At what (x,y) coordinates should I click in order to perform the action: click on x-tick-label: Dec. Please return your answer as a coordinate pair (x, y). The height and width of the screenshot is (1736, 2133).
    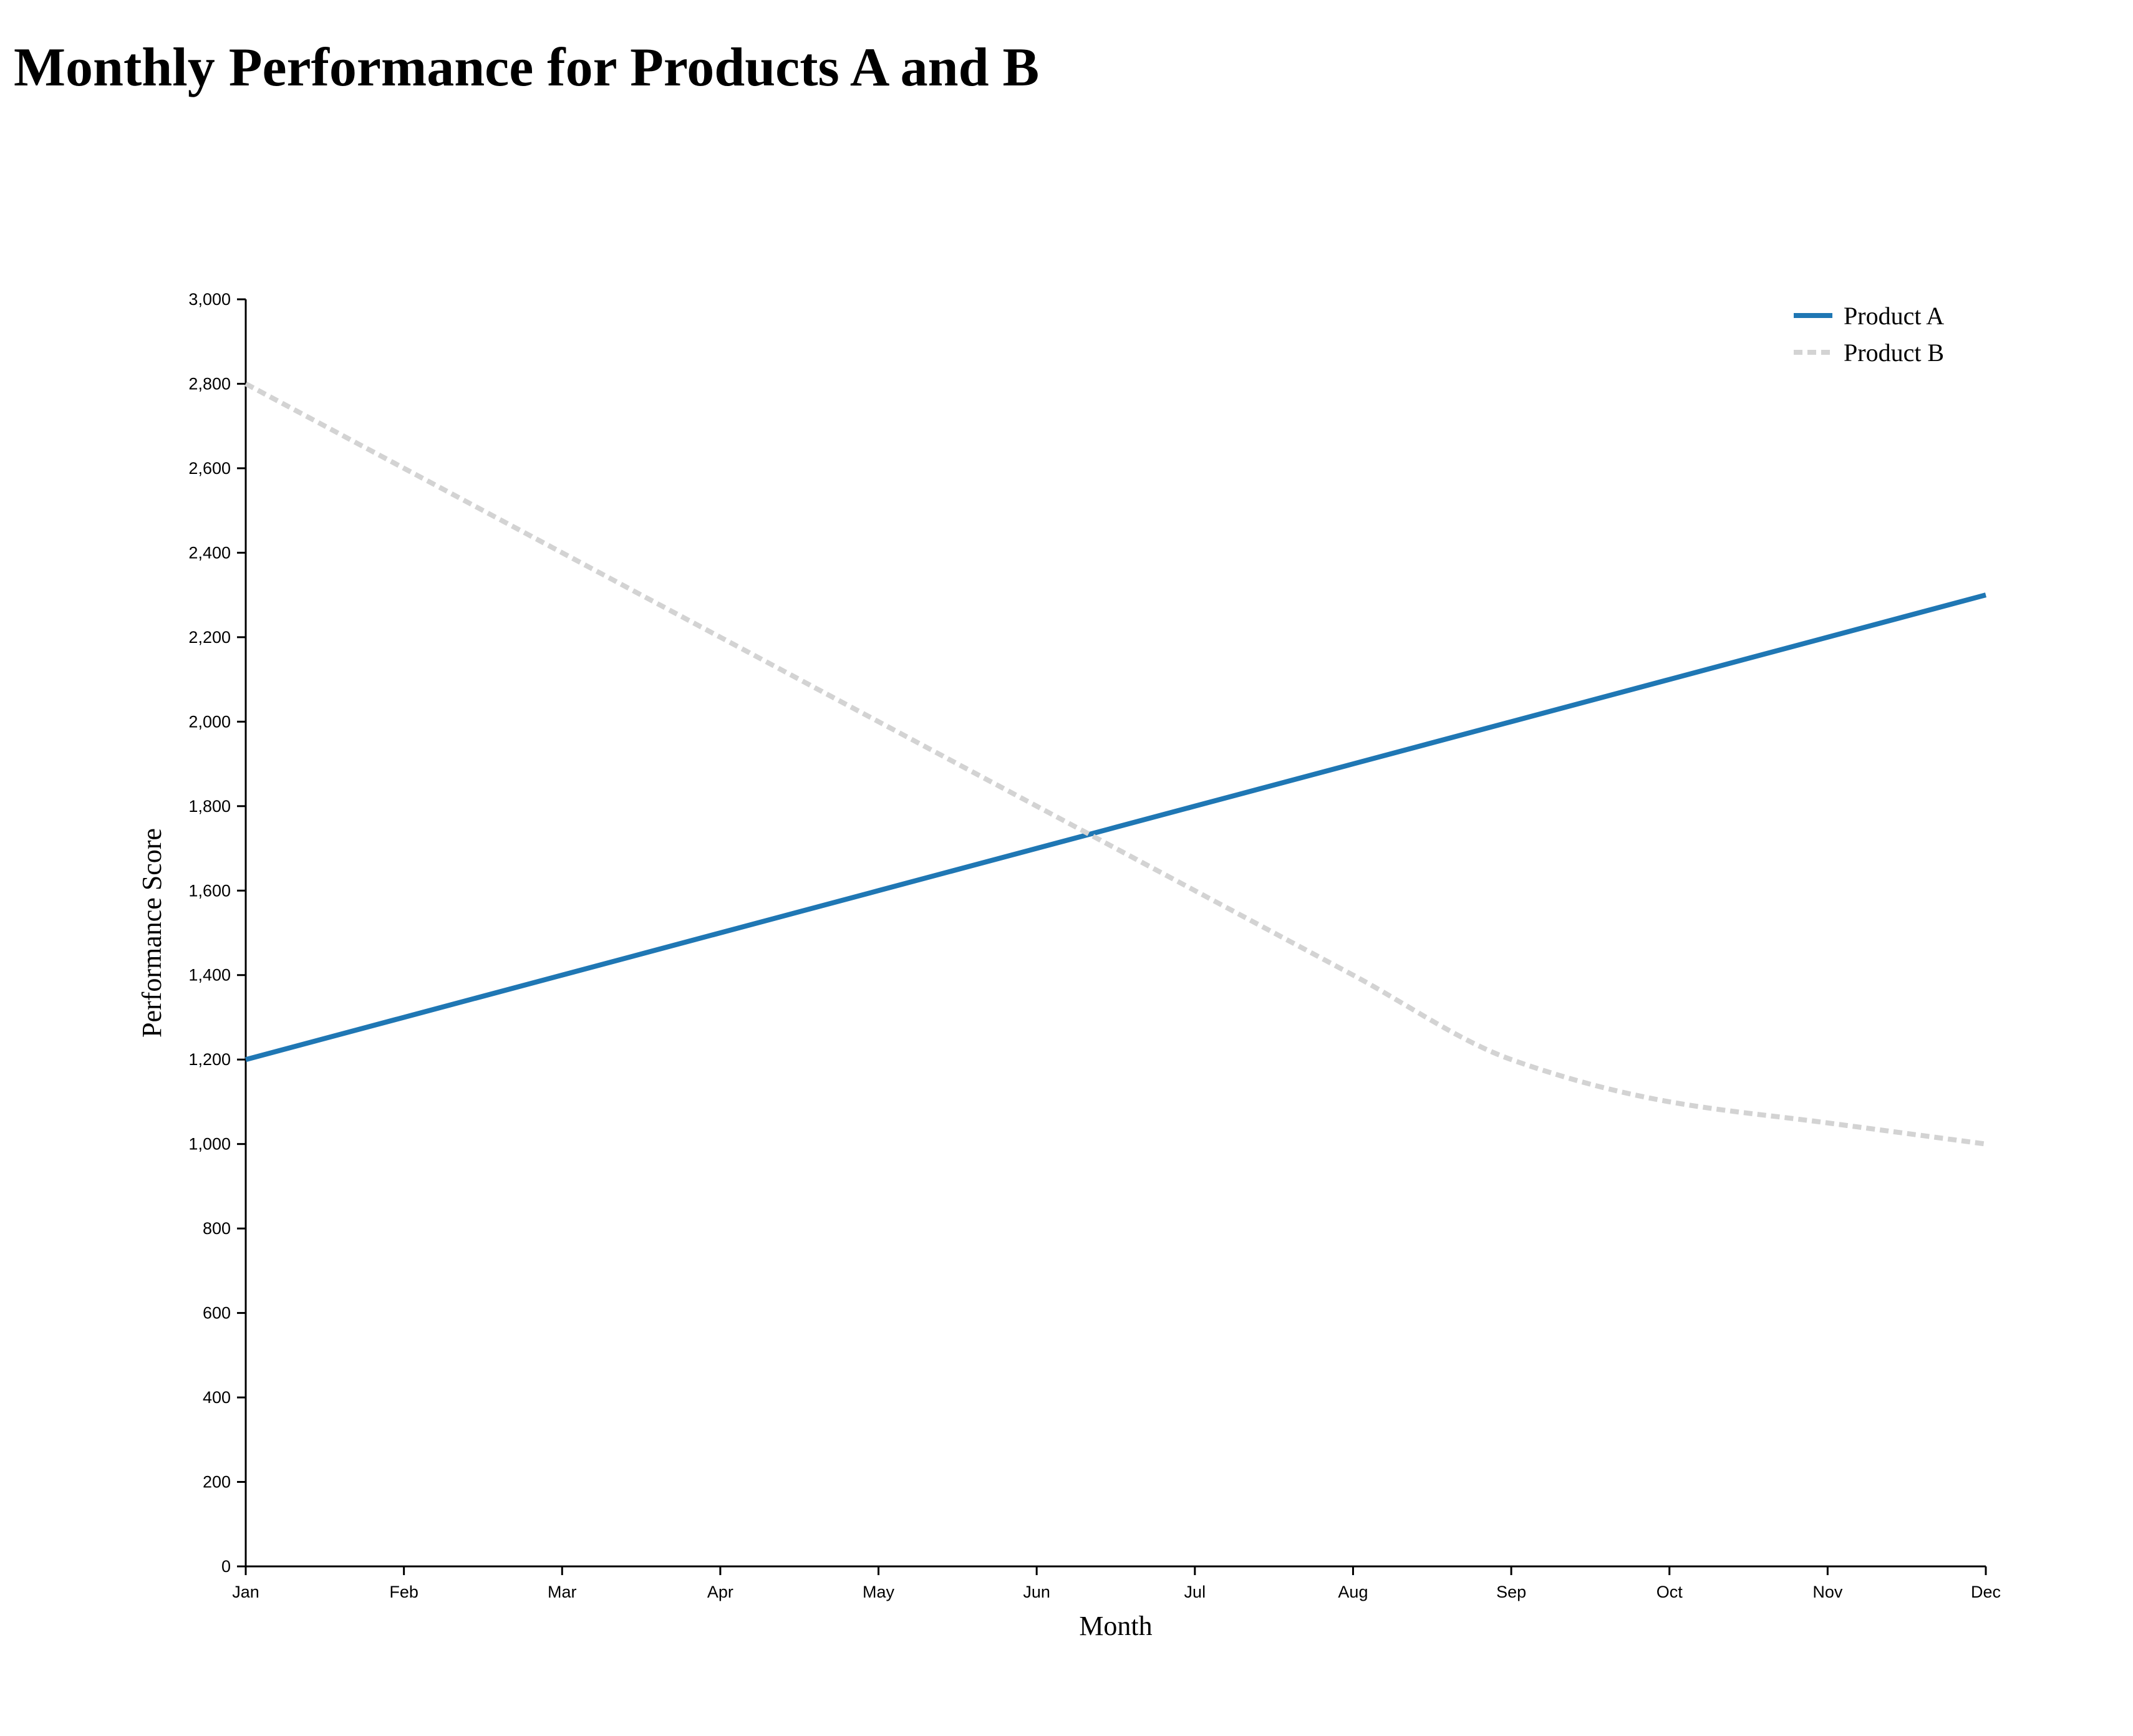
    Looking at the image, I should click on (1986, 1592).